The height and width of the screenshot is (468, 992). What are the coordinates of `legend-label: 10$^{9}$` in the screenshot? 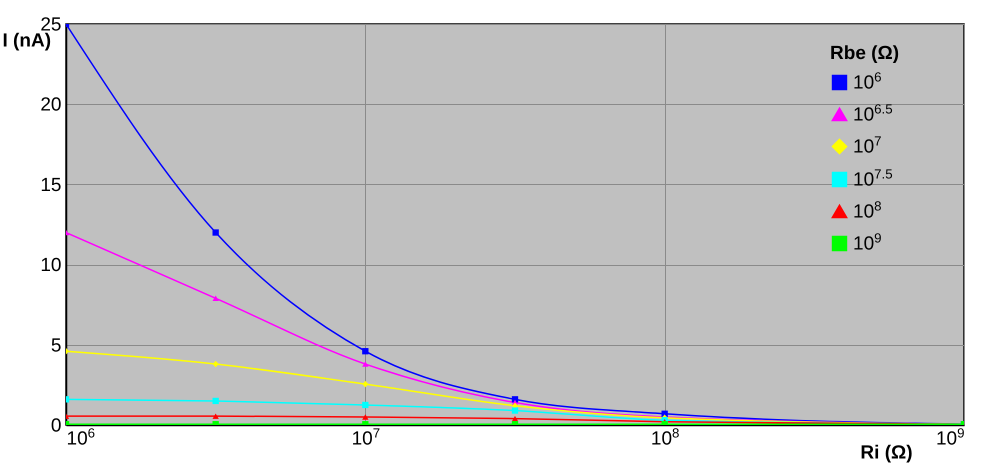 It's located at (867, 242).